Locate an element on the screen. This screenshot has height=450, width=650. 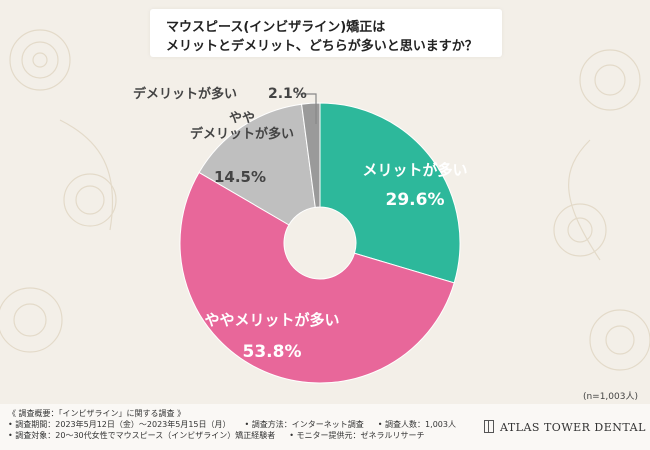
clinic-logo-text: ATLAS TOWER DENTAL is located at coordinates (573, 427).